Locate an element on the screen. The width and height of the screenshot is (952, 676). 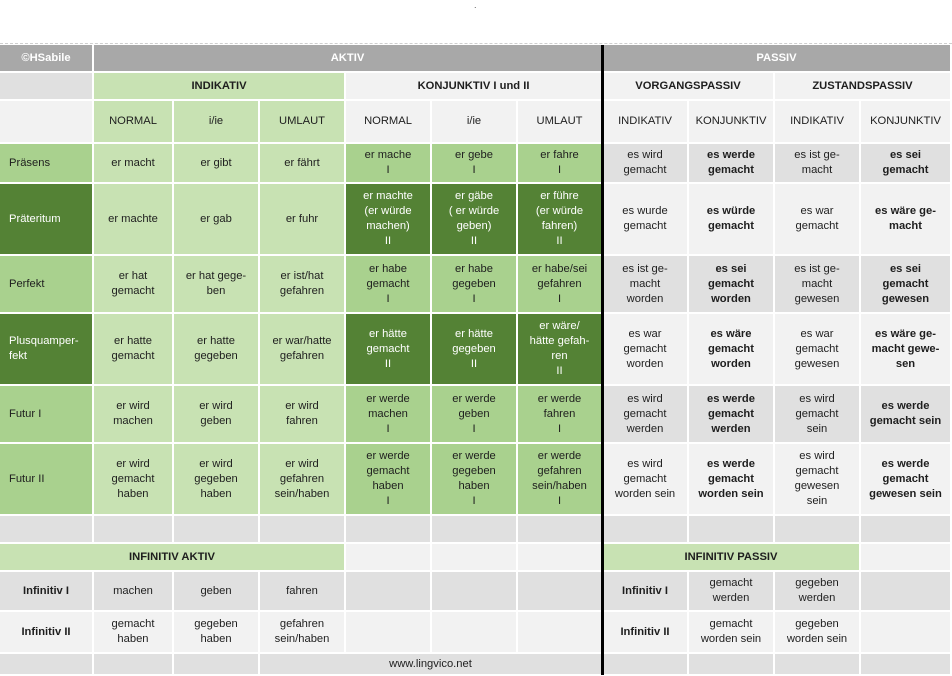
conjugation-cell-text: er fahre I is located at coordinates (559, 162).